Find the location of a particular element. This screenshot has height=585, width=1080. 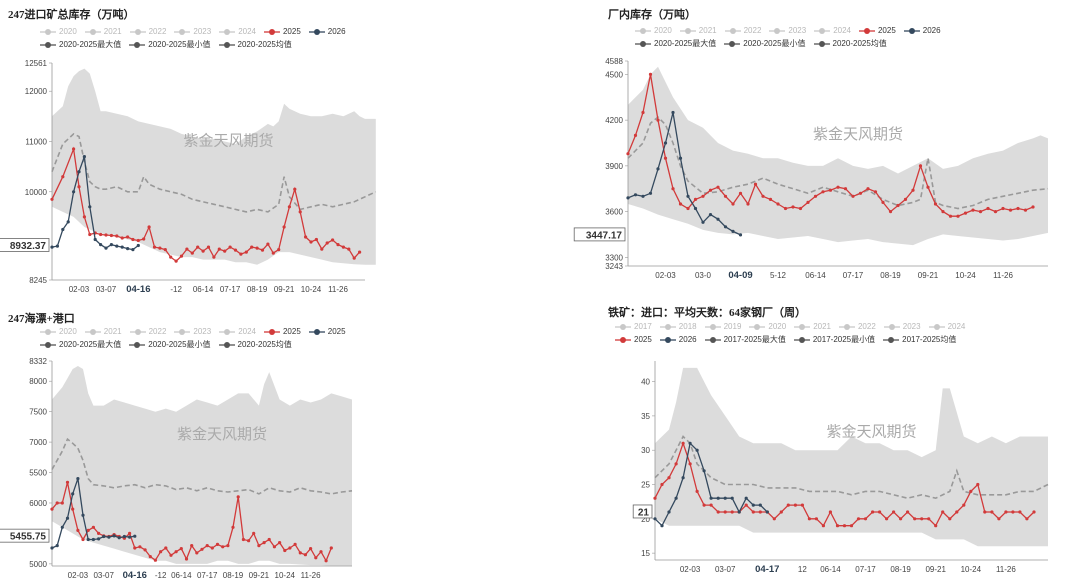

y-tick-label: 25 is located at coordinates (645, 485).